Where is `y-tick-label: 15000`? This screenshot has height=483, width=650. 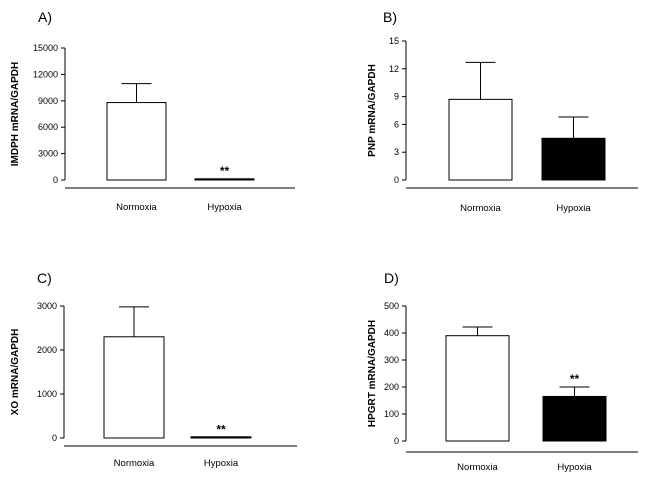
y-tick-label: 15000 is located at coordinates (45, 48).